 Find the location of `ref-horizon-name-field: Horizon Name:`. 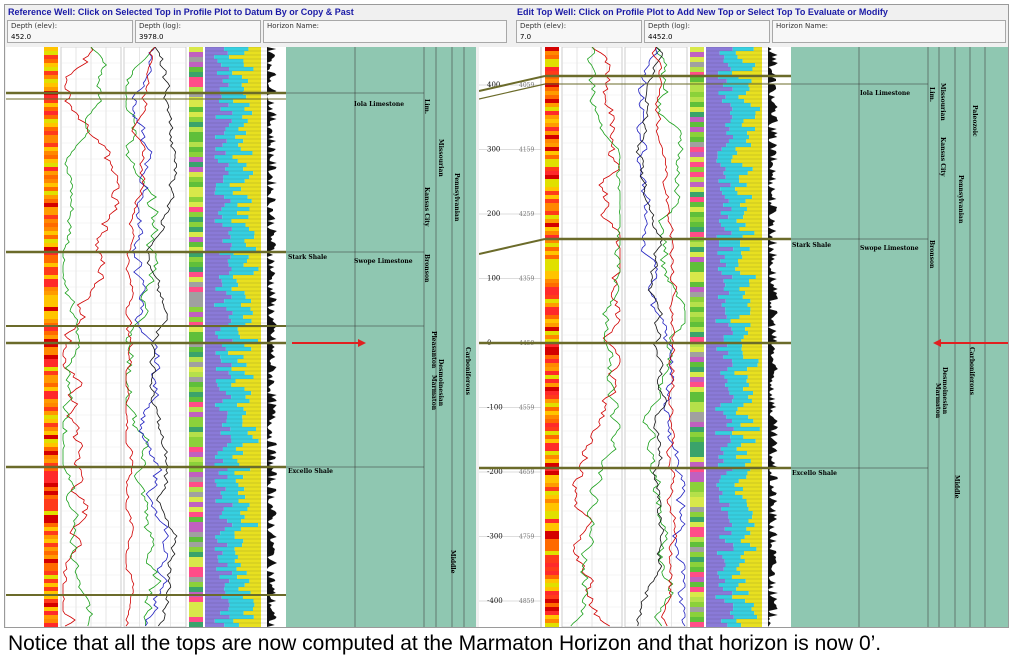

ref-horizon-name-field: Horizon Name: is located at coordinates (385, 31).